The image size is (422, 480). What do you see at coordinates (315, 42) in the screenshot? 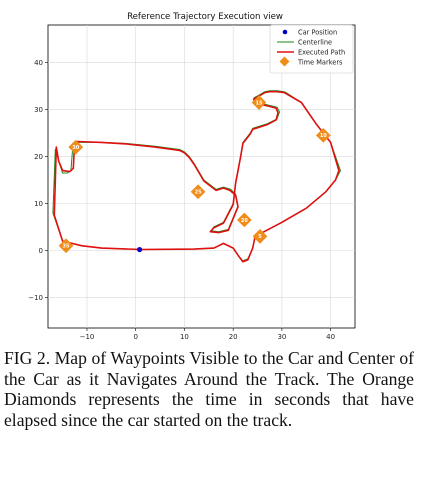
I see `legend-centerline-label: Centerline` at bounding box center [315, 42].